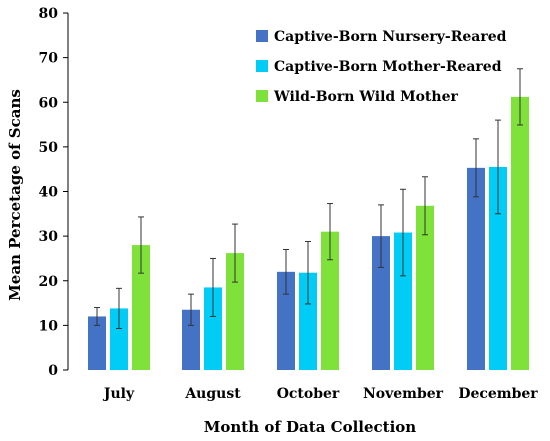 The width and height of the screenshot is (550, 441). I want to click on y-axis-ticks: 0 10 20 30 40 50 60 70 80, so click(53, 192).